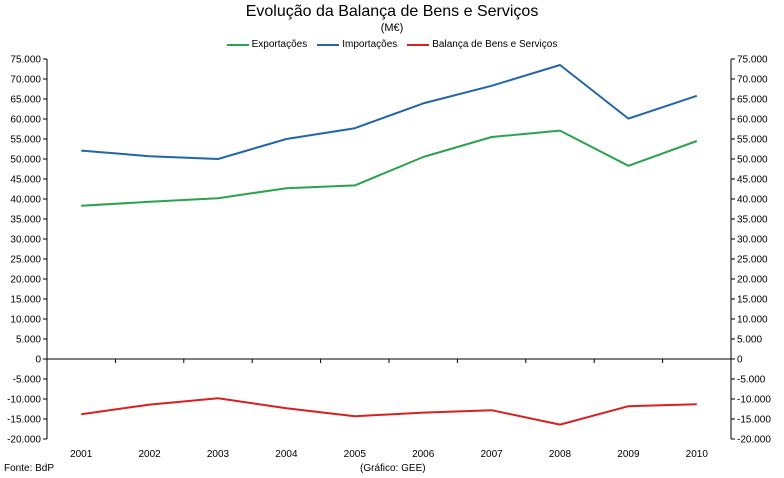 The width and height of the screenshot is (784, 478). I want to click on y-tick-label-right: 0, so click(740, 360).